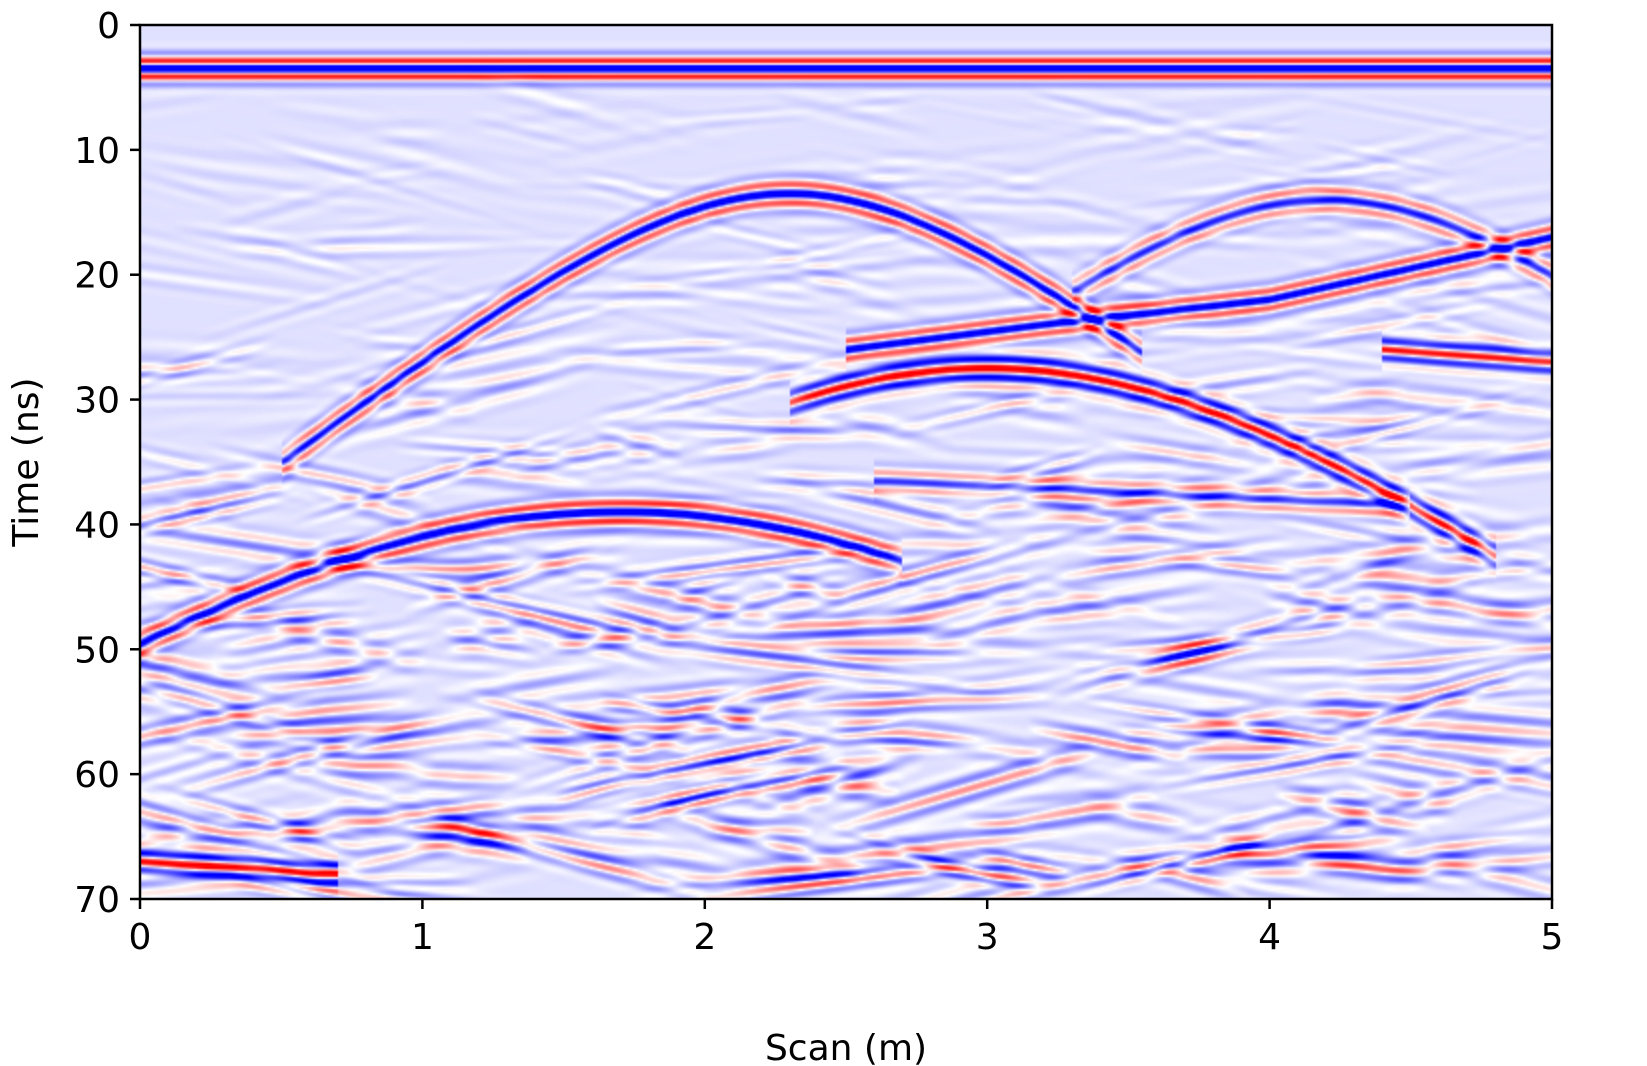  Describe the element at coordinates (97, 276) in the screenshot. I see `y-tick-label: 20` at that location.